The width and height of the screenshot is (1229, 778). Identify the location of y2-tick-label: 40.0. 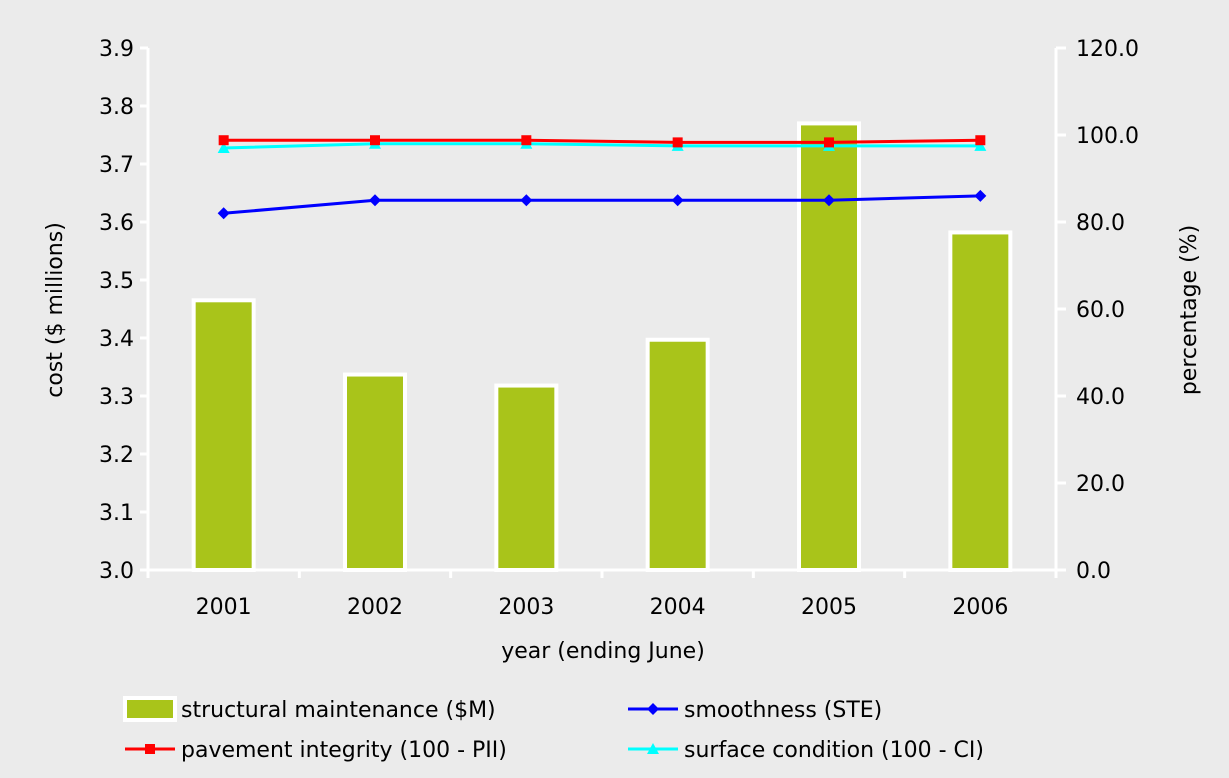
(1100, 397).